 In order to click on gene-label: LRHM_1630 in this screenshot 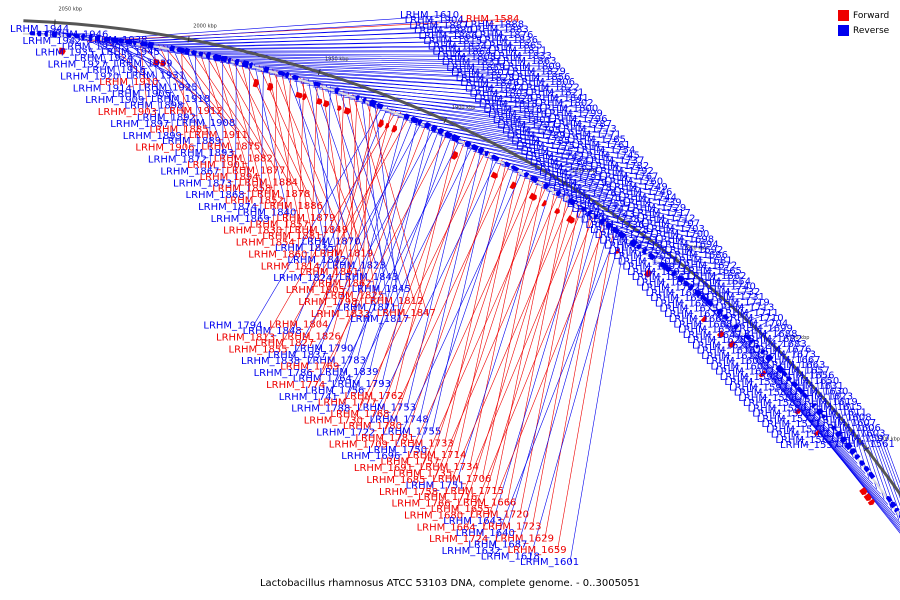, I will do `click(818, 391)`.